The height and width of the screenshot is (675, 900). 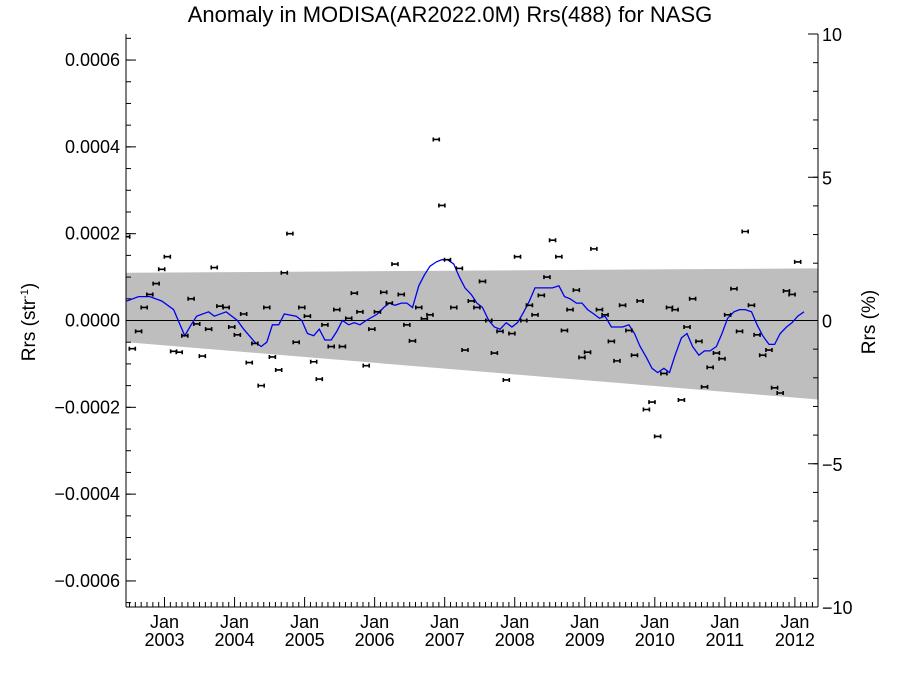 What do you see at coordinates (837, 608) in the screenshot?
I see `y-right-tick-label: −10` at bounding box center [837, 608].